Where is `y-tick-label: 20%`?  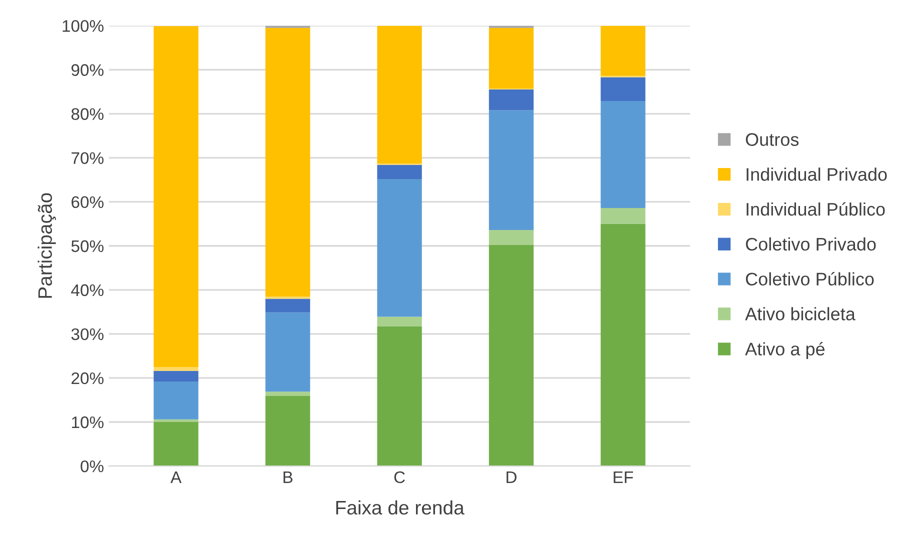
y-tick-label: 20% is located at coordinates (88, 378).